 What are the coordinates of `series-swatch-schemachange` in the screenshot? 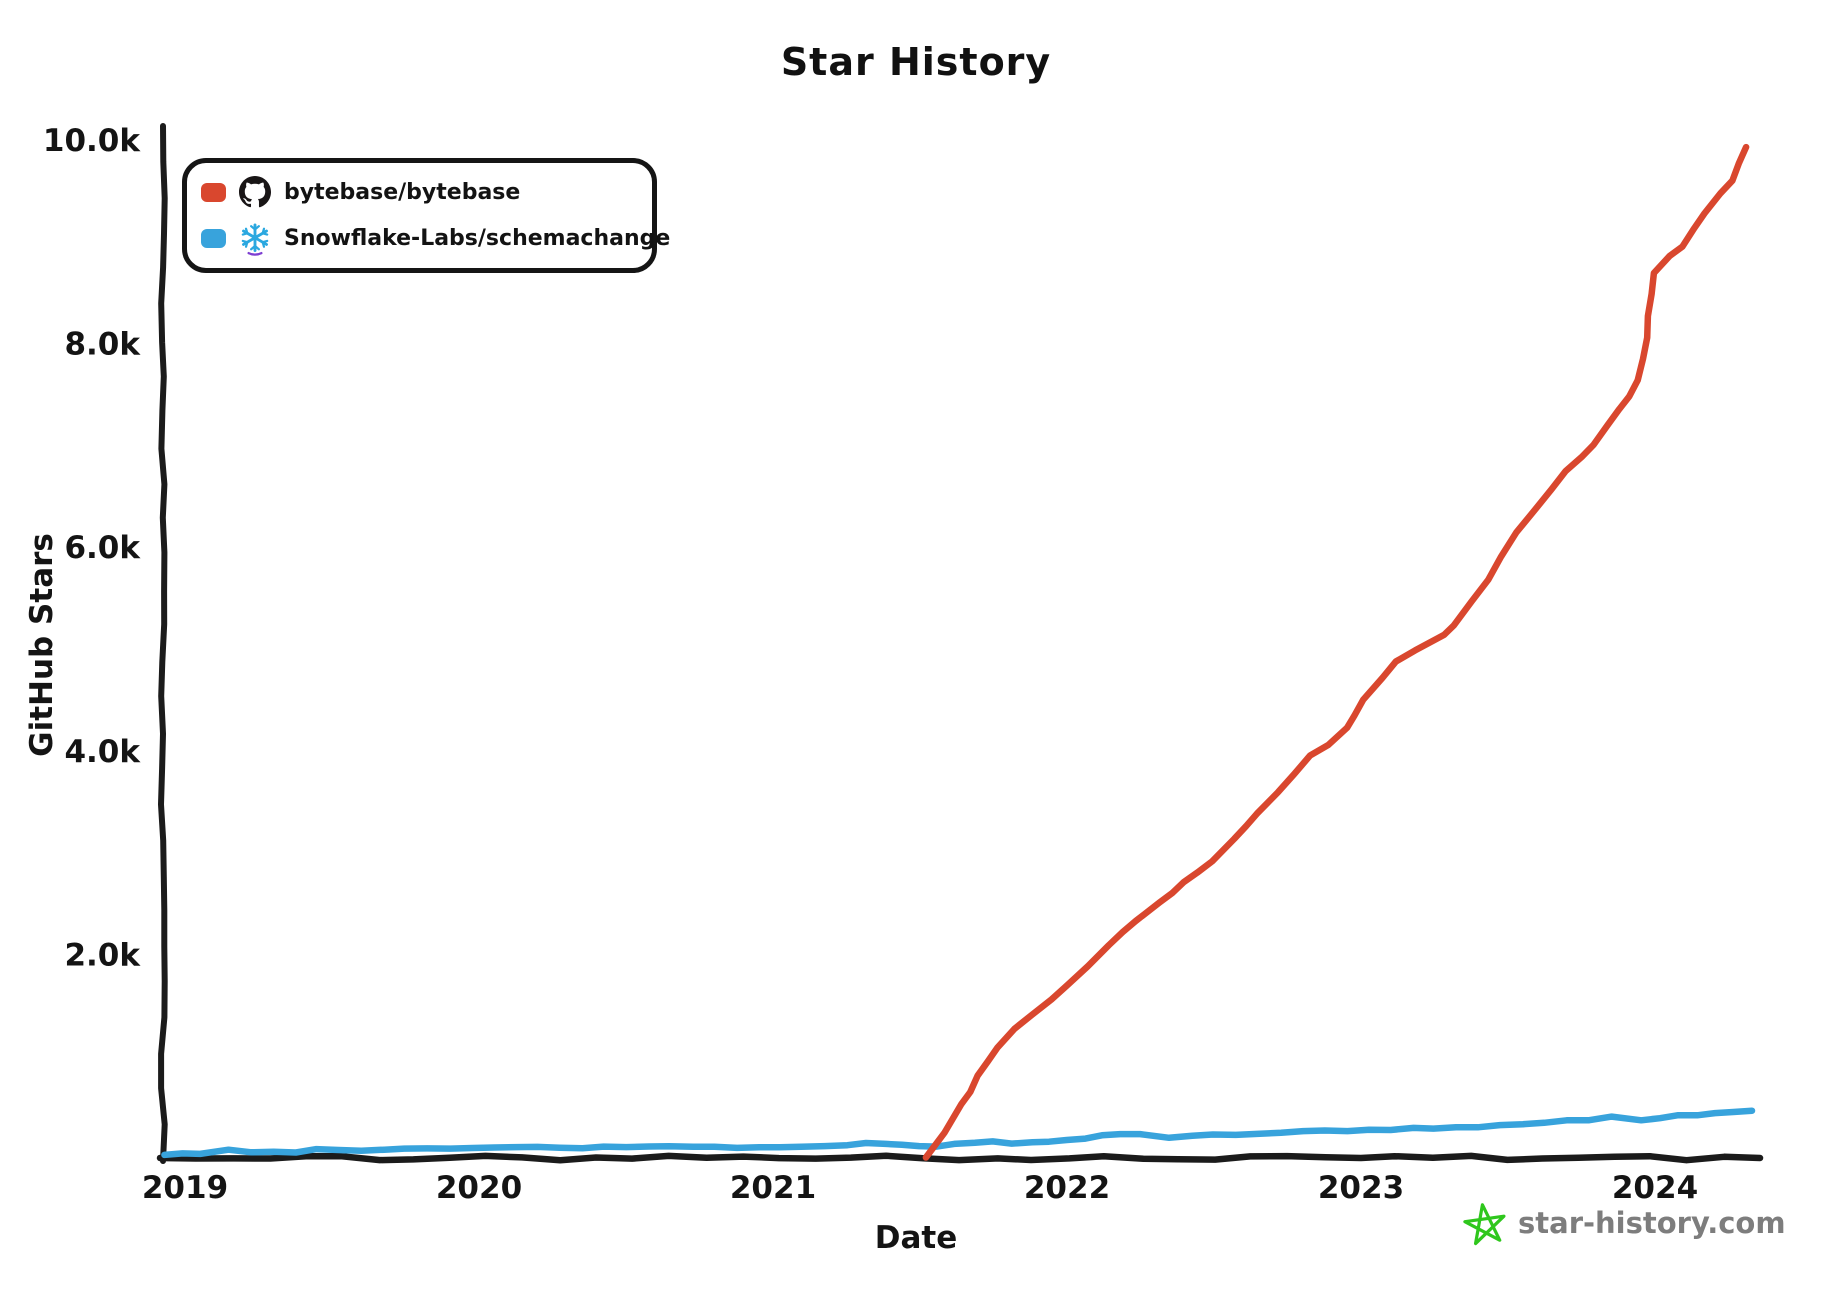 It's located at (213, 239).